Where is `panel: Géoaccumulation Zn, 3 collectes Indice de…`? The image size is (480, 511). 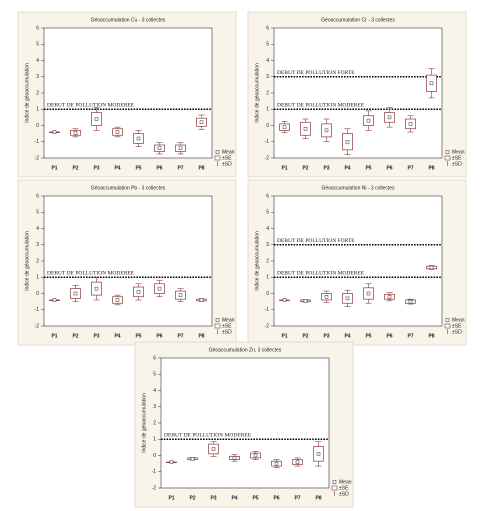 panel: Géoaccumulation Zn, 3 collectes Indice de… is located at coordinates (244, 424).